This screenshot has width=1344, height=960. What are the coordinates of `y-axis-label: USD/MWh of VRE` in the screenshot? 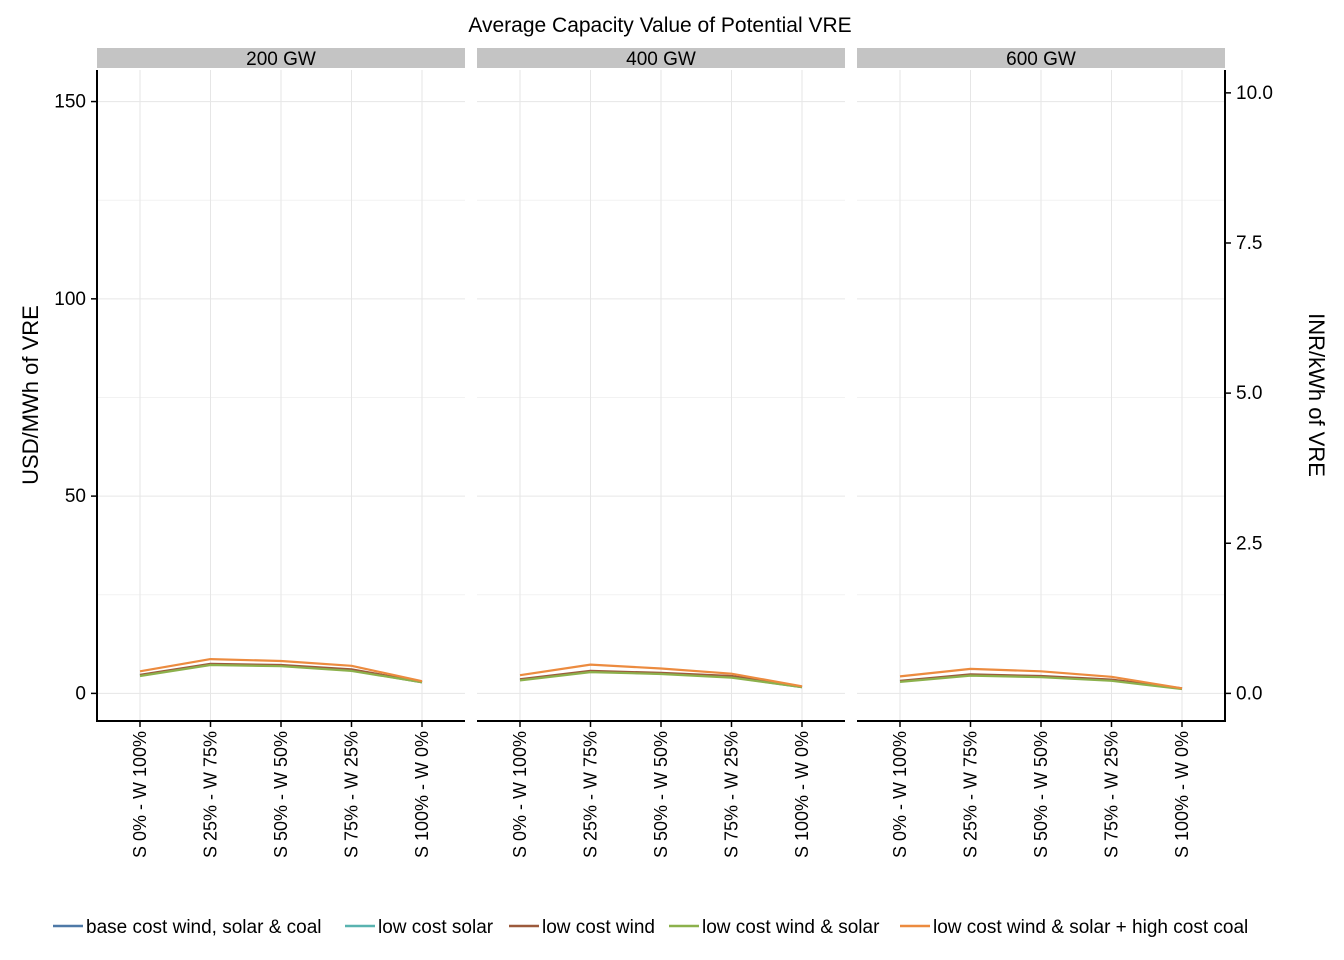 It's located at (30, 395).